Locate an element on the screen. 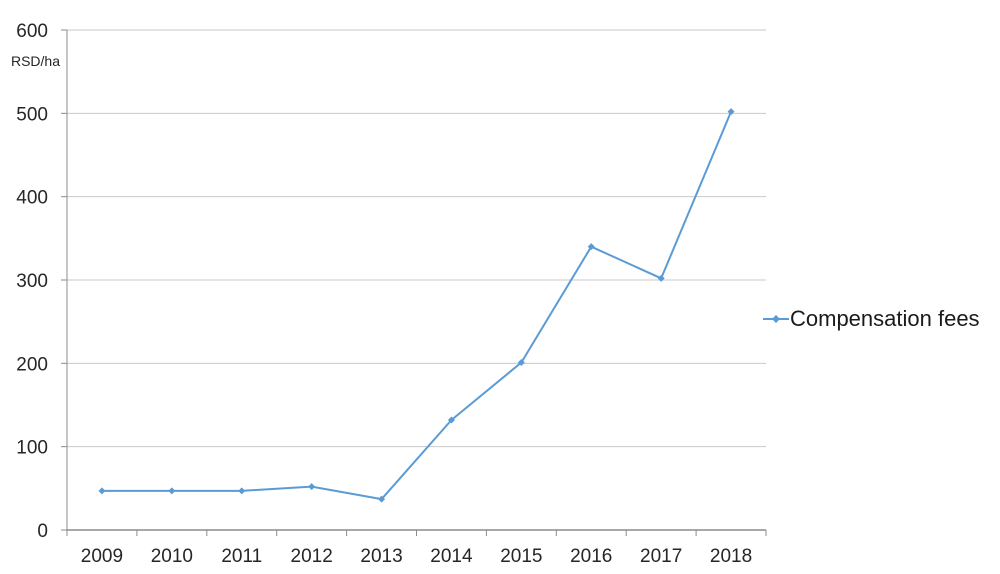 The height and width of the screenshot is (574, 1000). y-tick-label: 0 is located at coordinates (42, 531).